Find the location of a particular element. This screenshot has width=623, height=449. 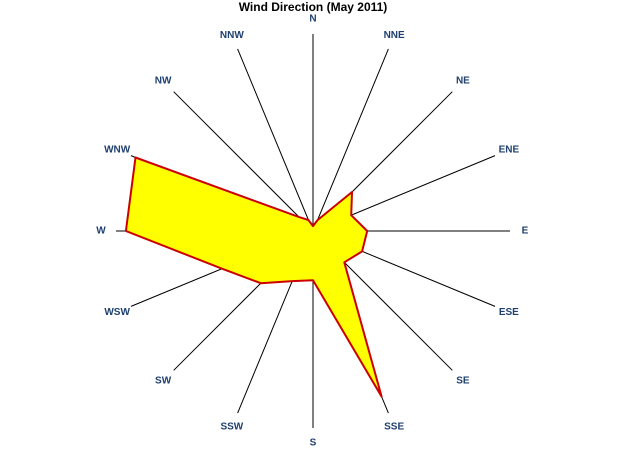

chart-title: Wind Direction (May 2011) is located at coordinates (313, 7).